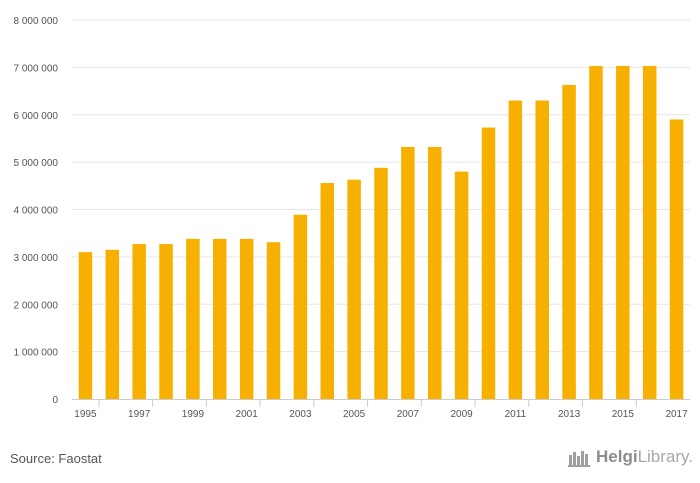 This screenshot has height=483, width=700. What do you see at coordinates (247, 414) in the screenshot?
I see `x-tick-label: 2001` at bounding box center [247, 414].